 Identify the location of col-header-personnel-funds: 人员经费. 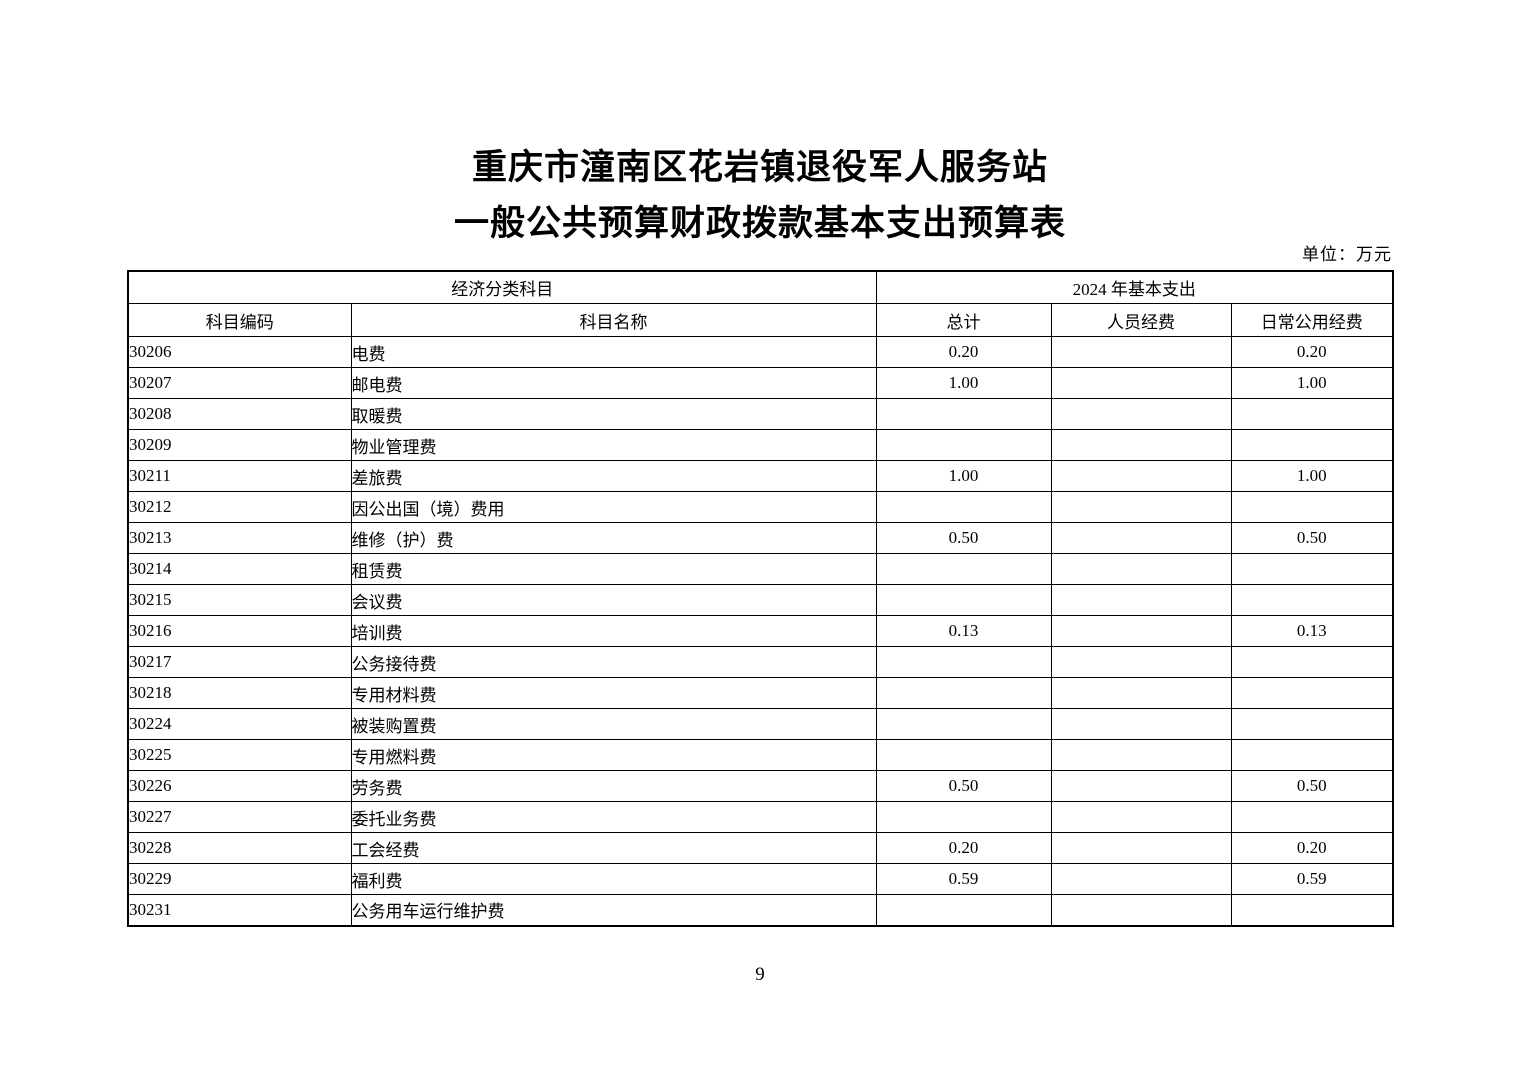
(1141, 320).